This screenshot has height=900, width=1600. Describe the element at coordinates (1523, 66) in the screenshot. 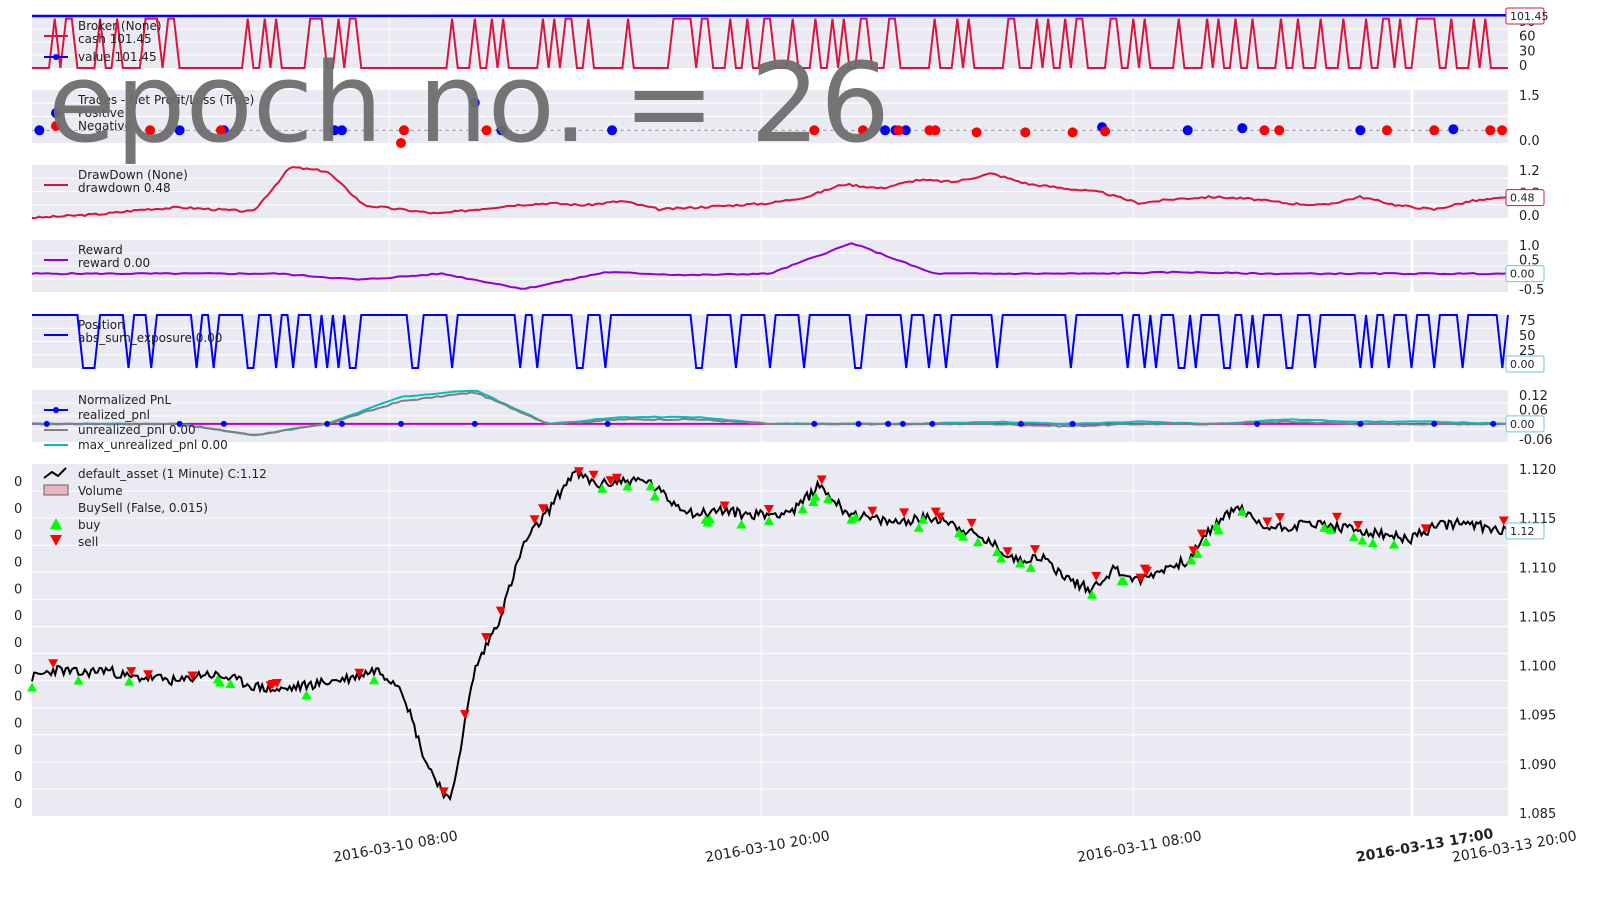

I see `broker-ytick: 0` at that location.